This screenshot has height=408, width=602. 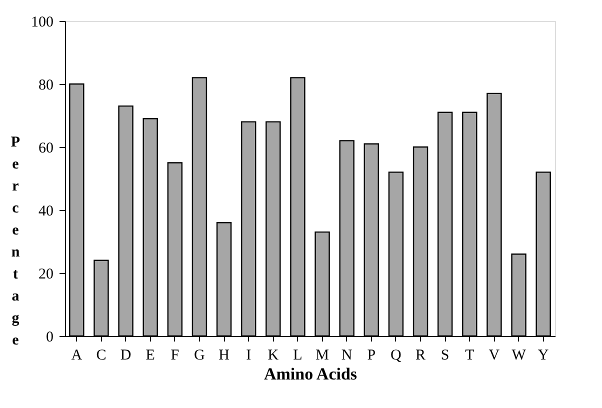 What do you see at coordinates (297, 356) in the screenshot?
I see `x-tick-label: L` at bounding box center [297, 356].